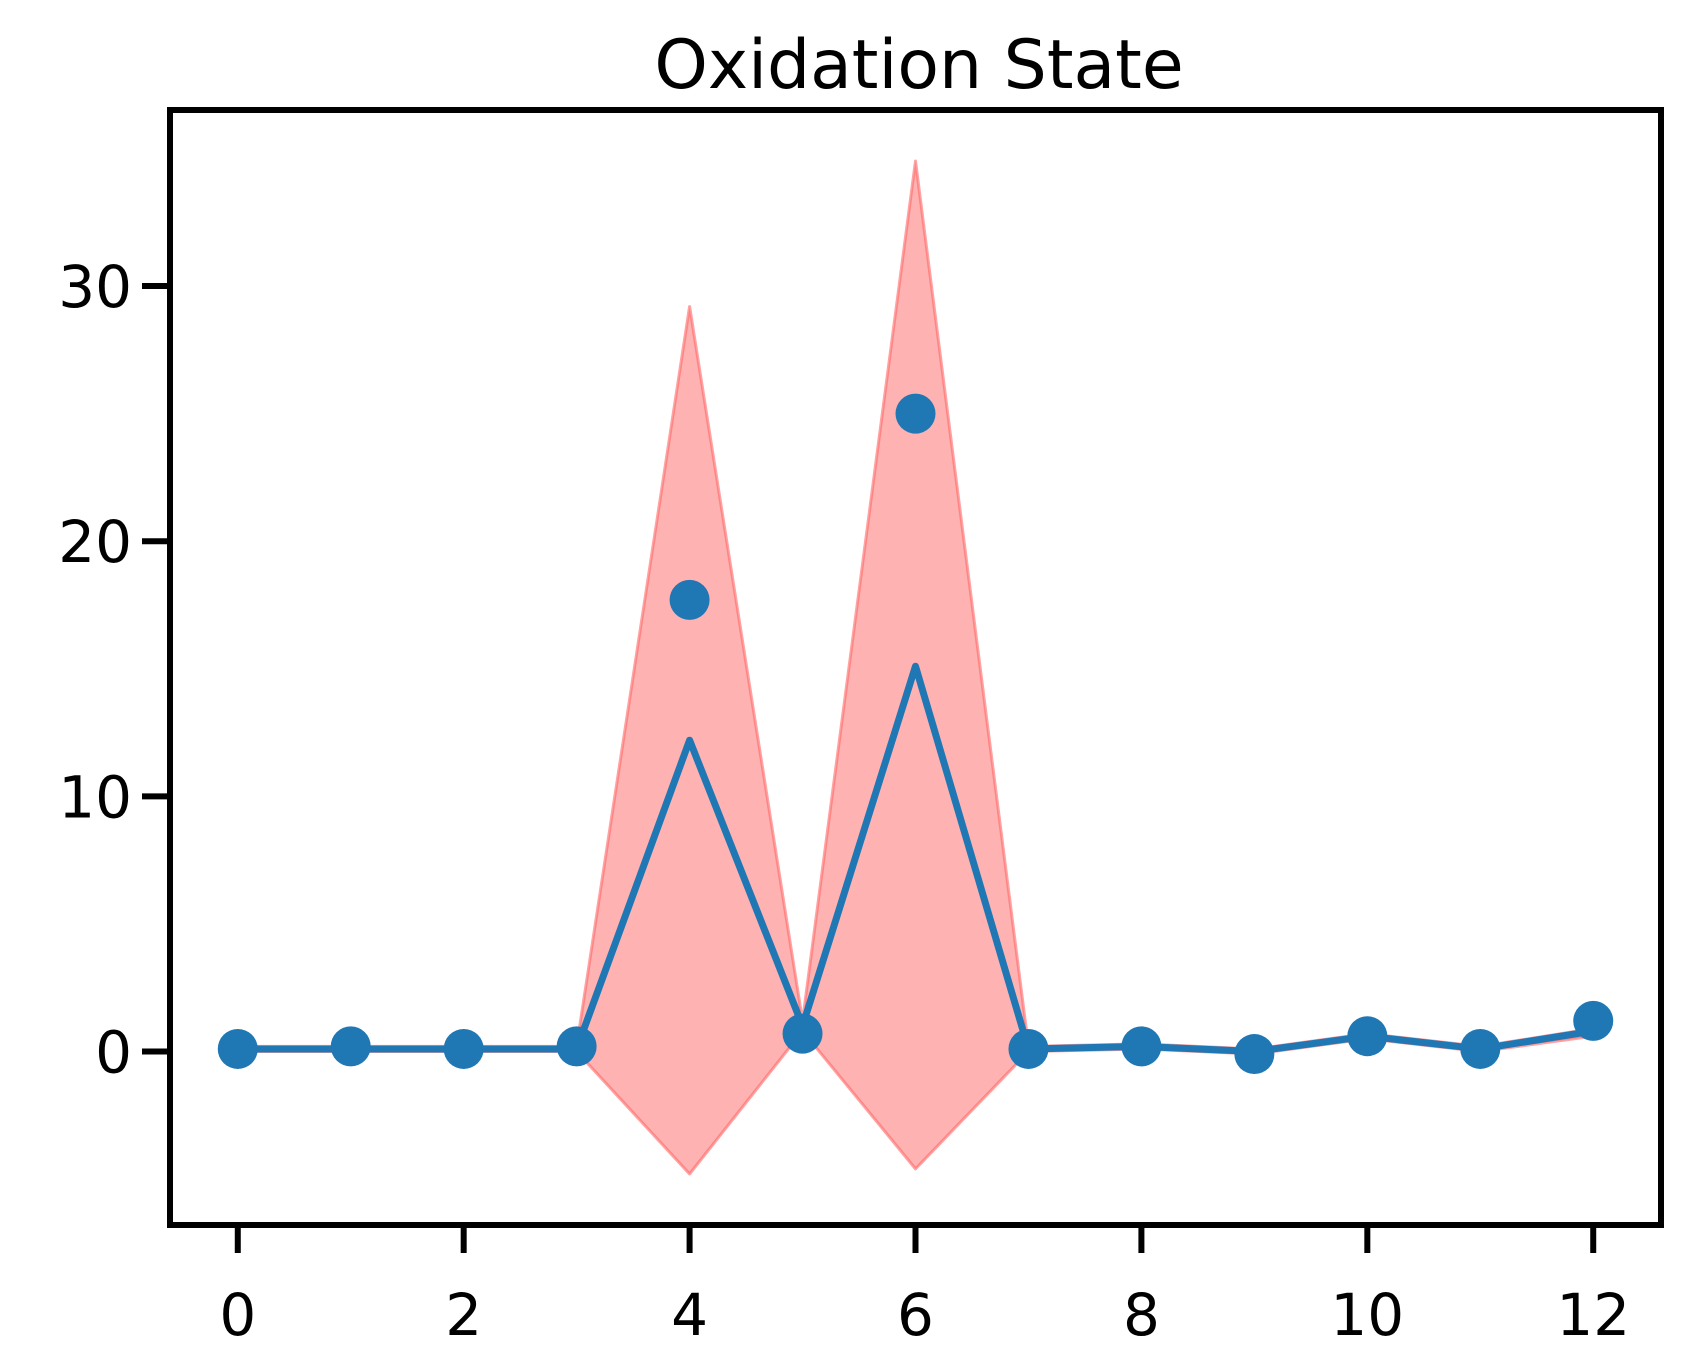 The image size is (1687, 1369). What do you see at coordinates (915, 1315) in the screenshot?
I see `x-tick-label: 6` at bounding box center [915, 1315].